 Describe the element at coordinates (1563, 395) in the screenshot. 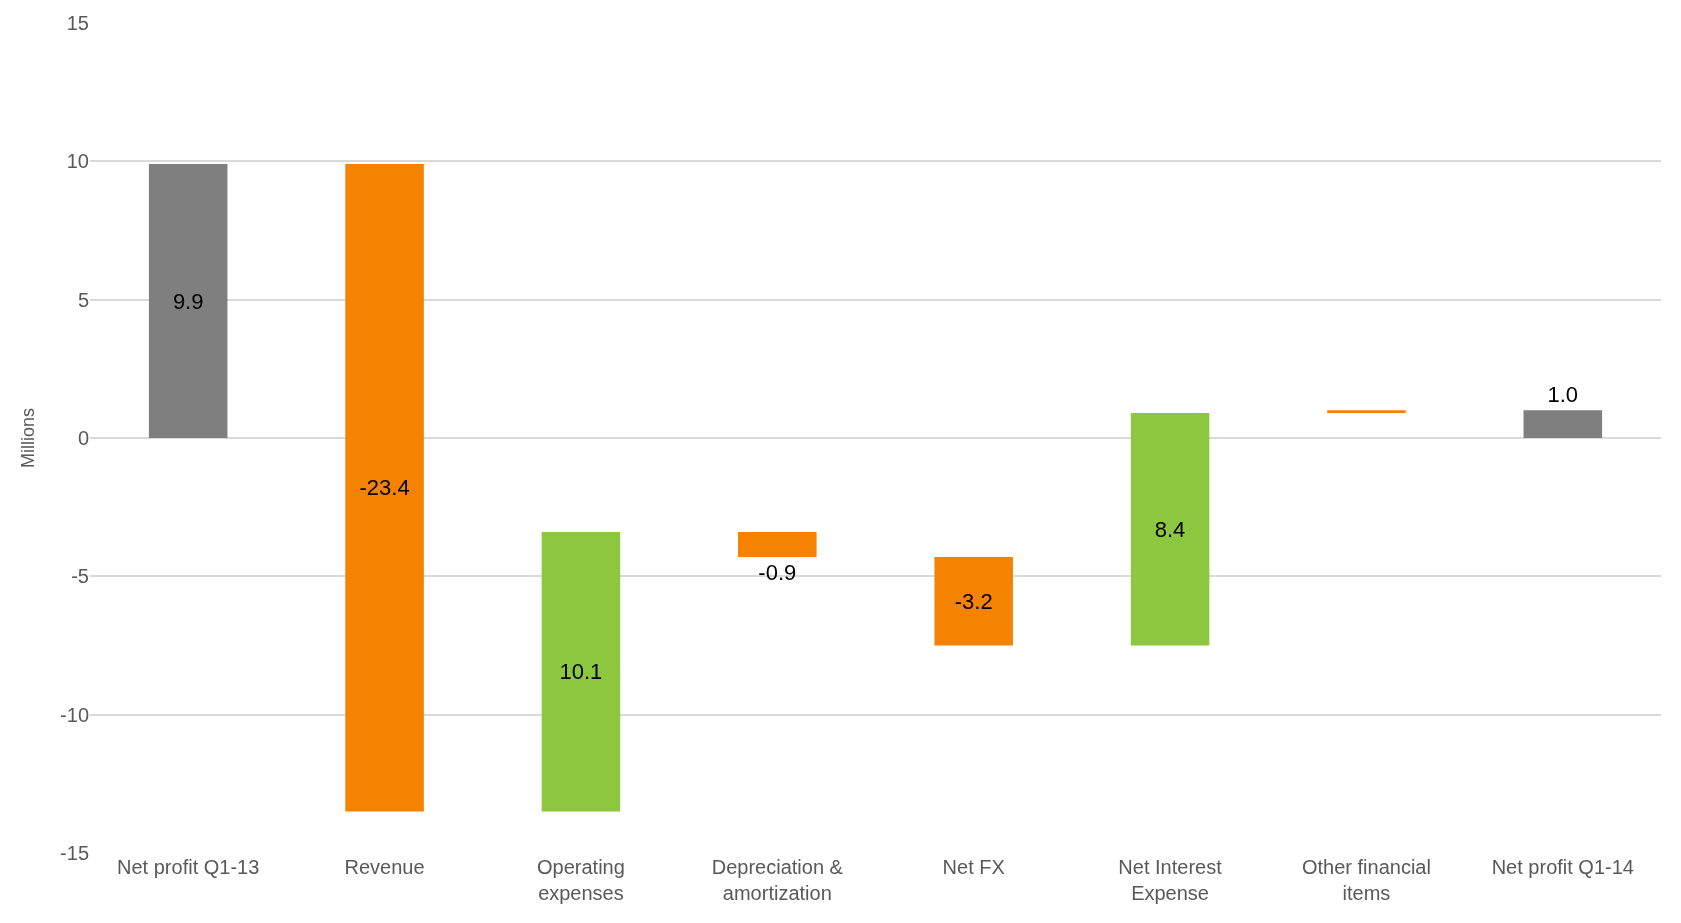

I see `data-label: 1.0` at that location.